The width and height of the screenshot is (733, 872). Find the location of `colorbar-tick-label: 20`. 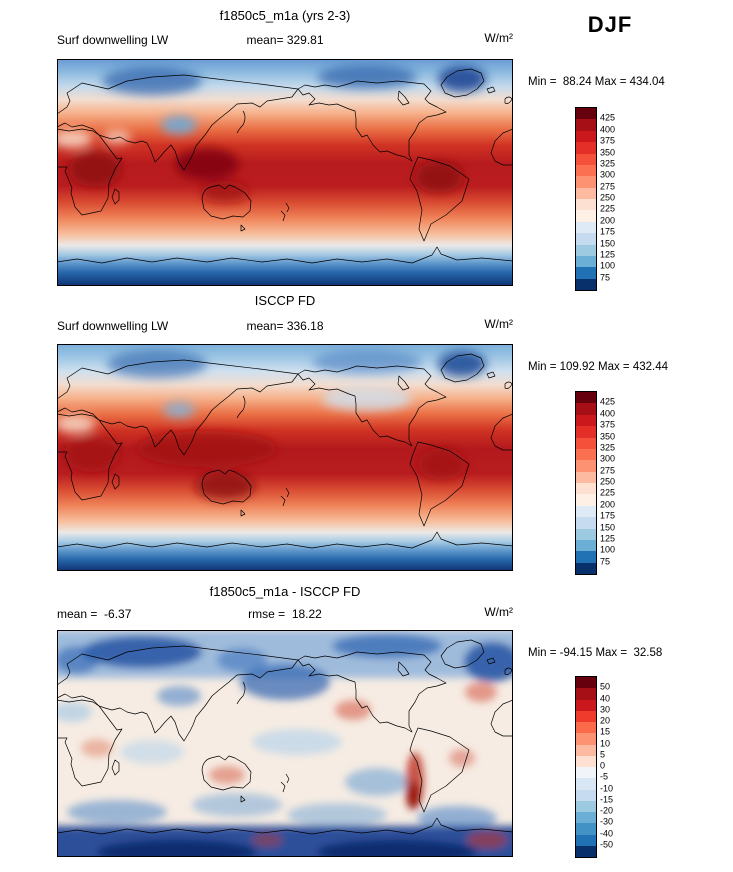

colorbar-tick-label: 20 is located at coordinates (605, 720).